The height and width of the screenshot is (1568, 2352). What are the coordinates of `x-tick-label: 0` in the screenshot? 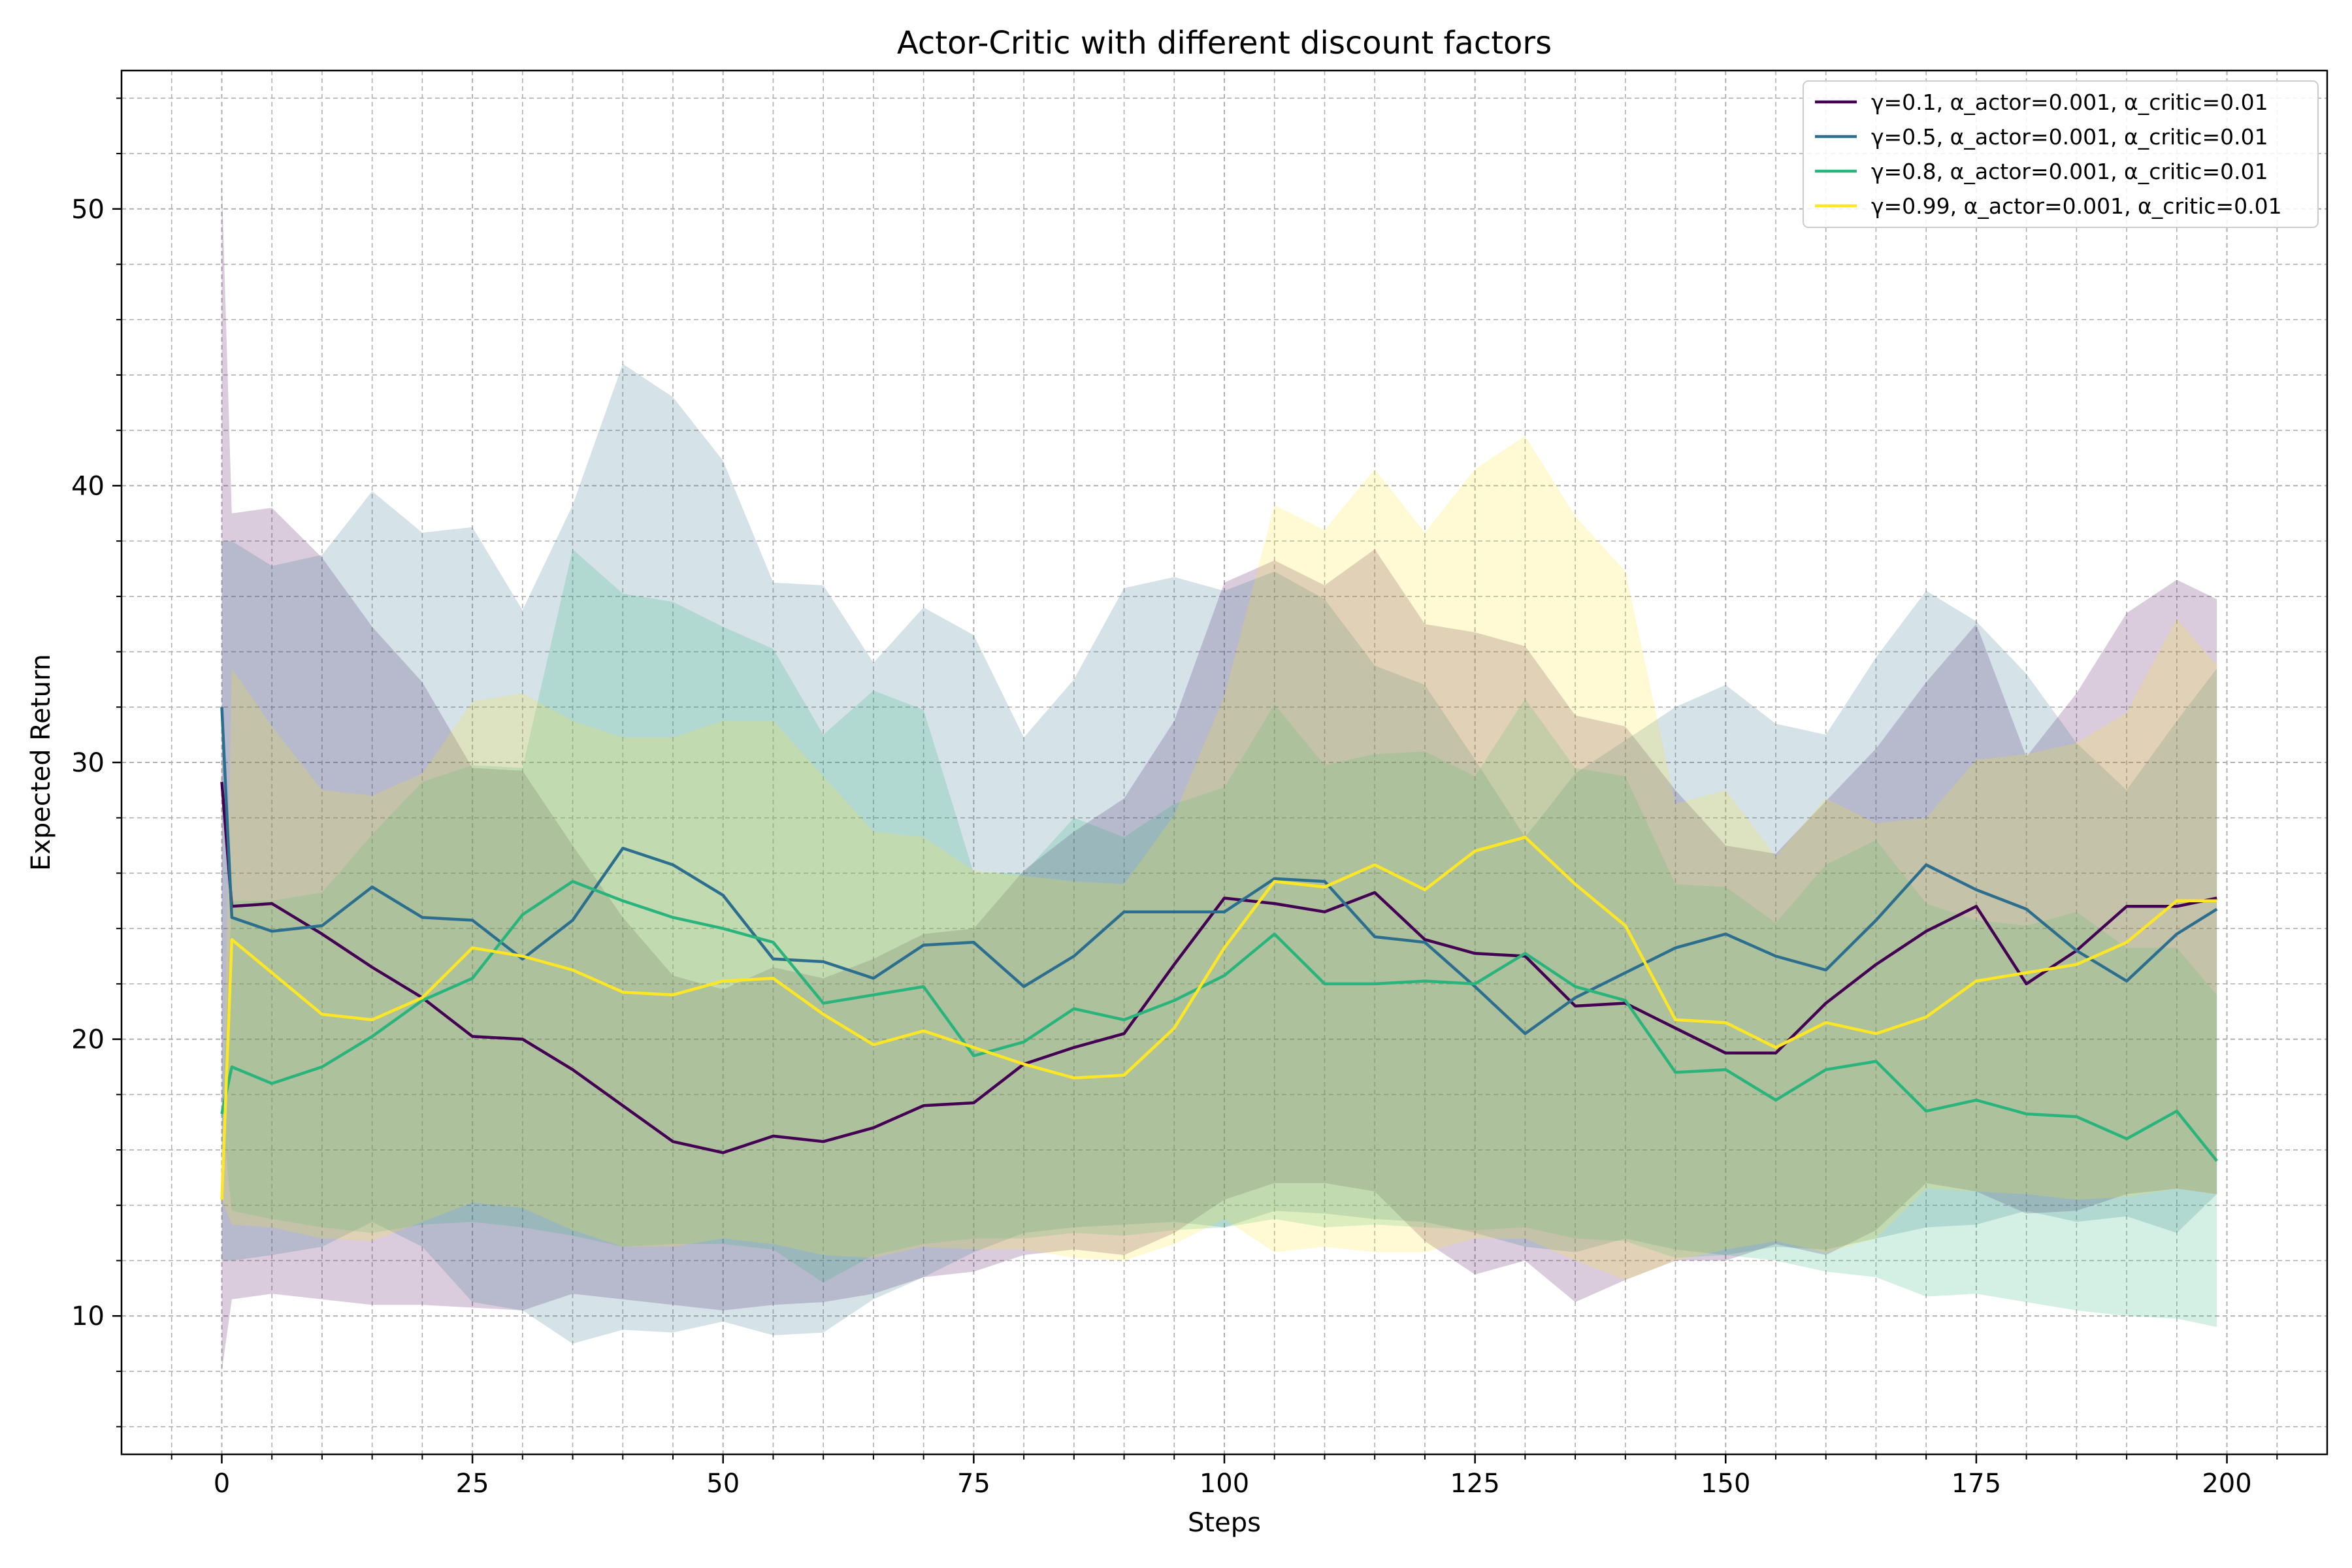 It's located at (222, 1484).